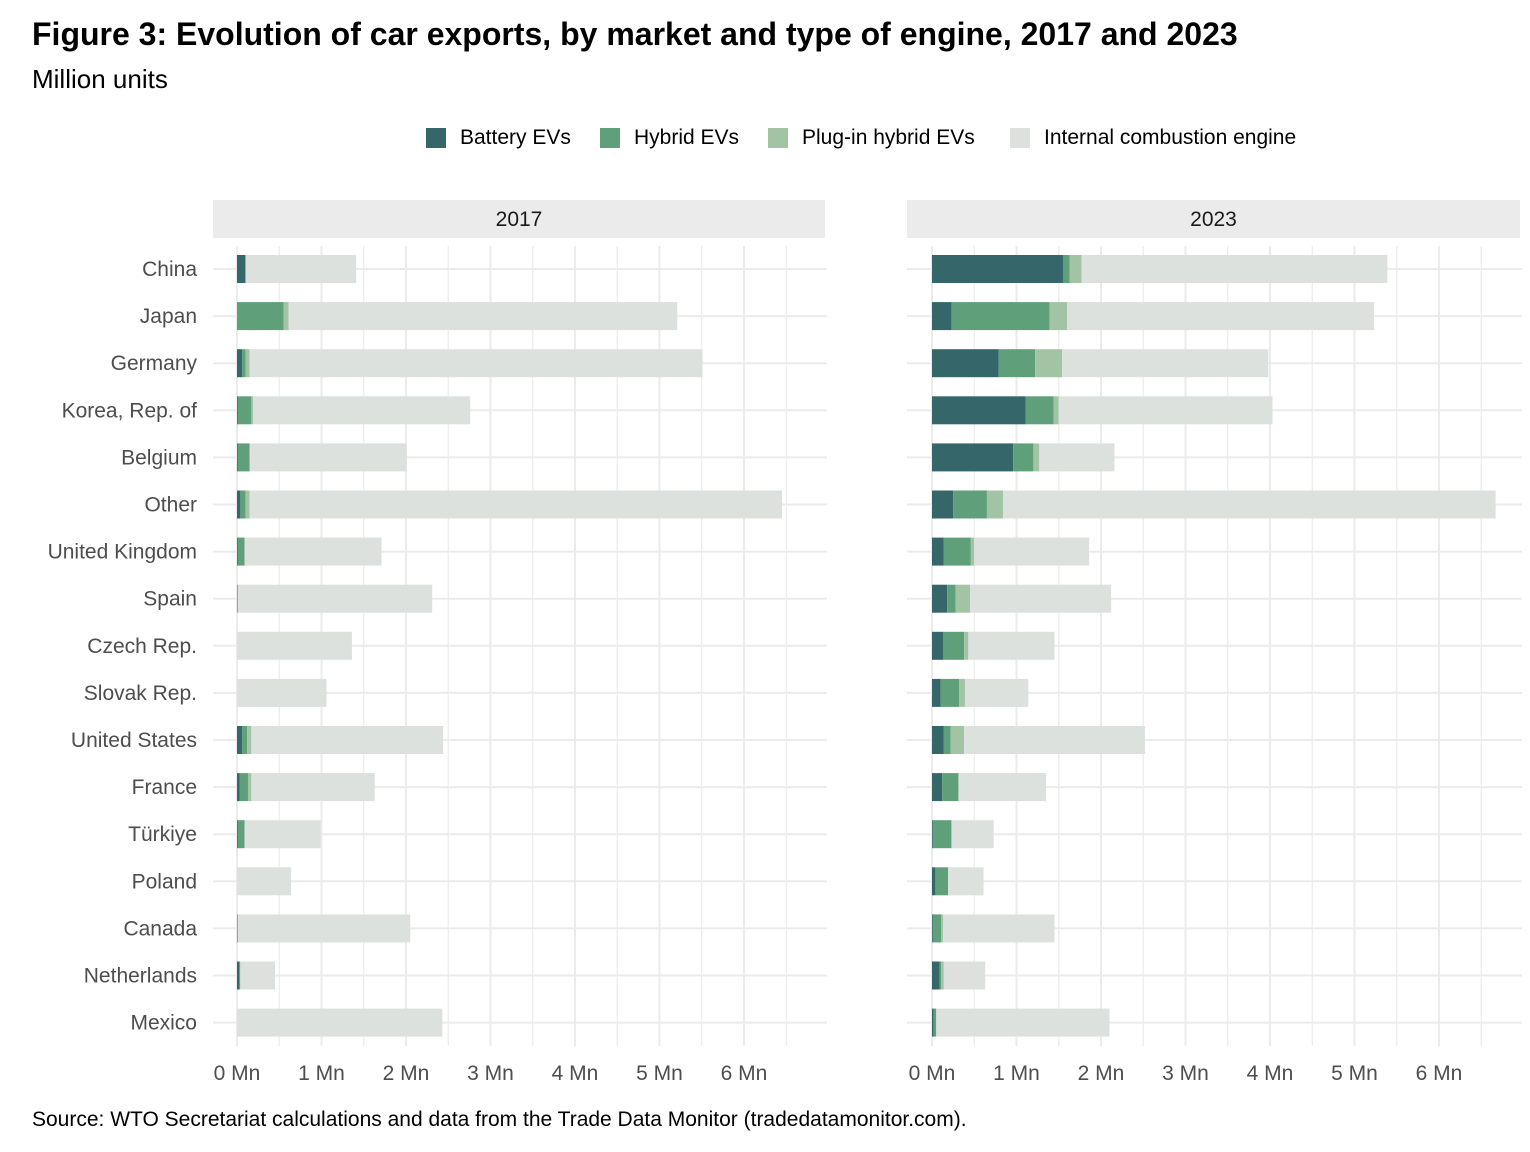 The height and width of the screenshot is (1152, 1530). Describe the element at coordinates (947, 740) in the screenshot. I see `bar-2023-united-states-hybrid-evs` at that location.